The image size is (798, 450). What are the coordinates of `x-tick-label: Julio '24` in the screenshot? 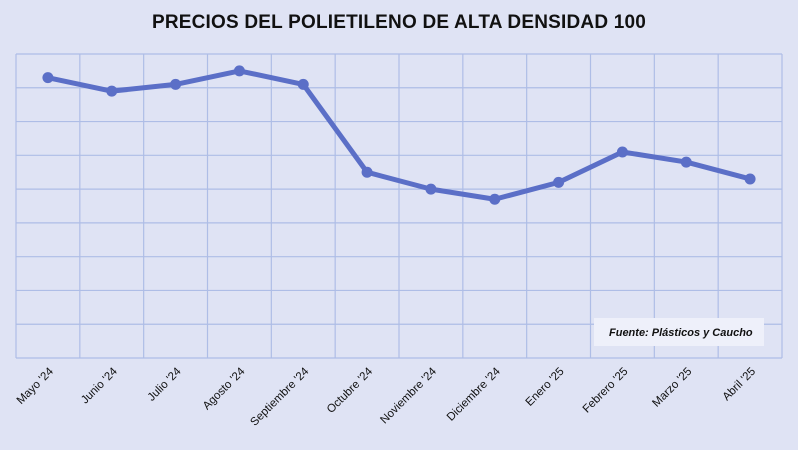 It's located at (165, 384).